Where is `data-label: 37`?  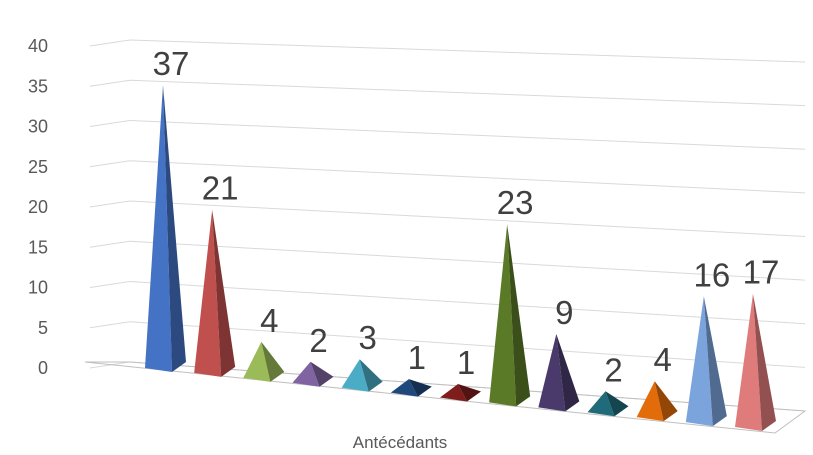
data-label: 37 is located at coordinates (171, 63).